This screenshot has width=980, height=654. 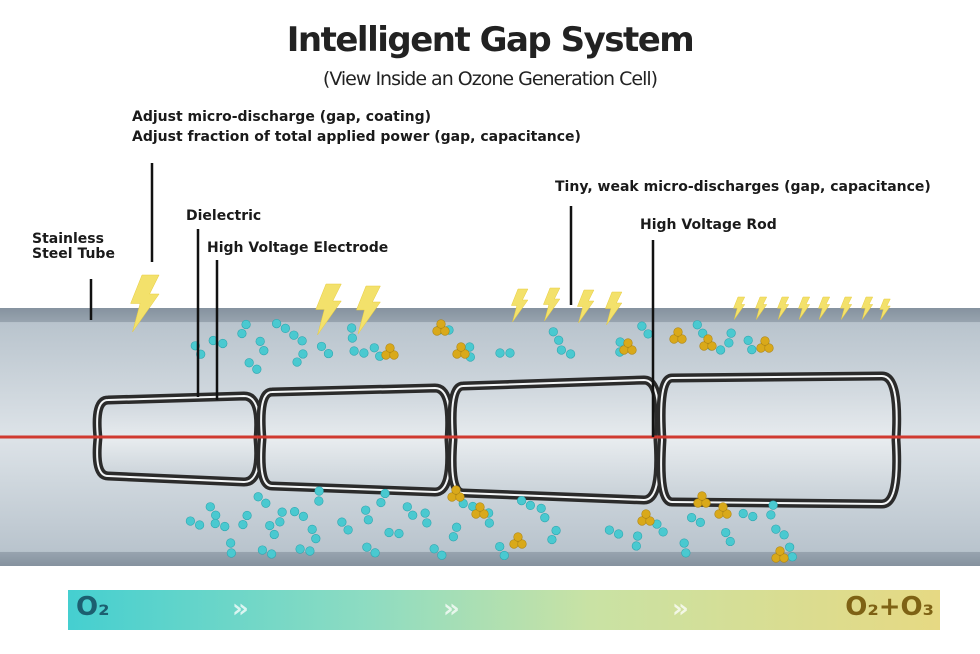 I want to click on flow-arrow-3: », so click(x=680, y=609).